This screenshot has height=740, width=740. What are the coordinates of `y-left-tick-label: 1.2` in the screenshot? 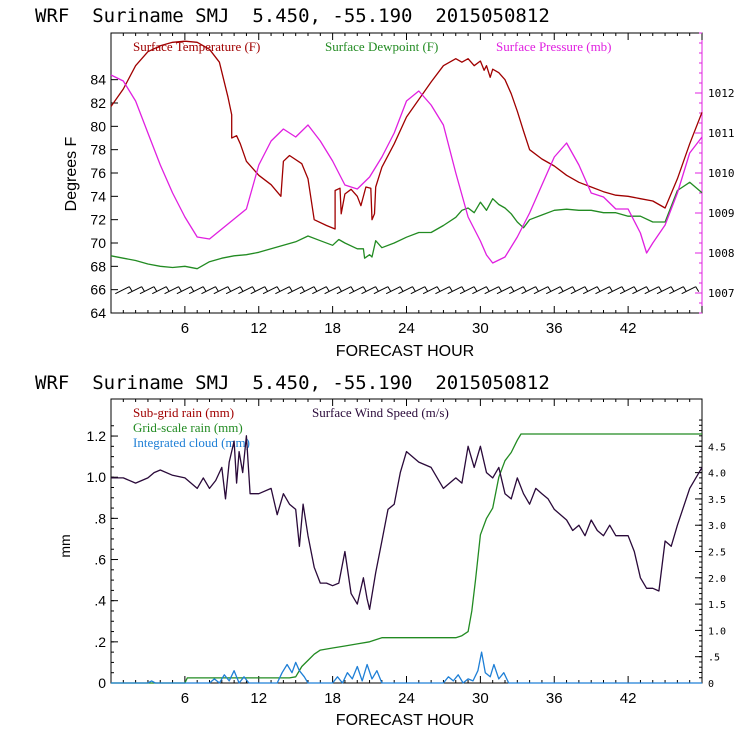 It's located at (97, 436).